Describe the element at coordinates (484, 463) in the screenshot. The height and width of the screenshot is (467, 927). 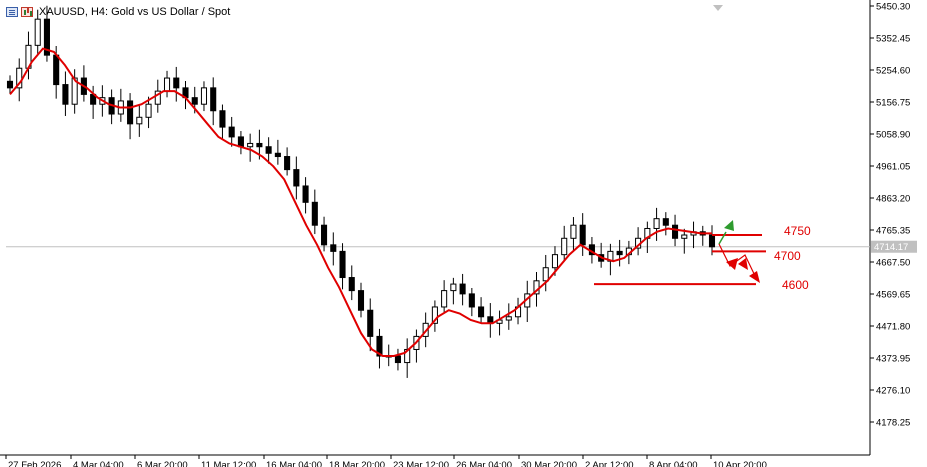
I see `x-tick-label: 26 Mar 04:00` at that location.